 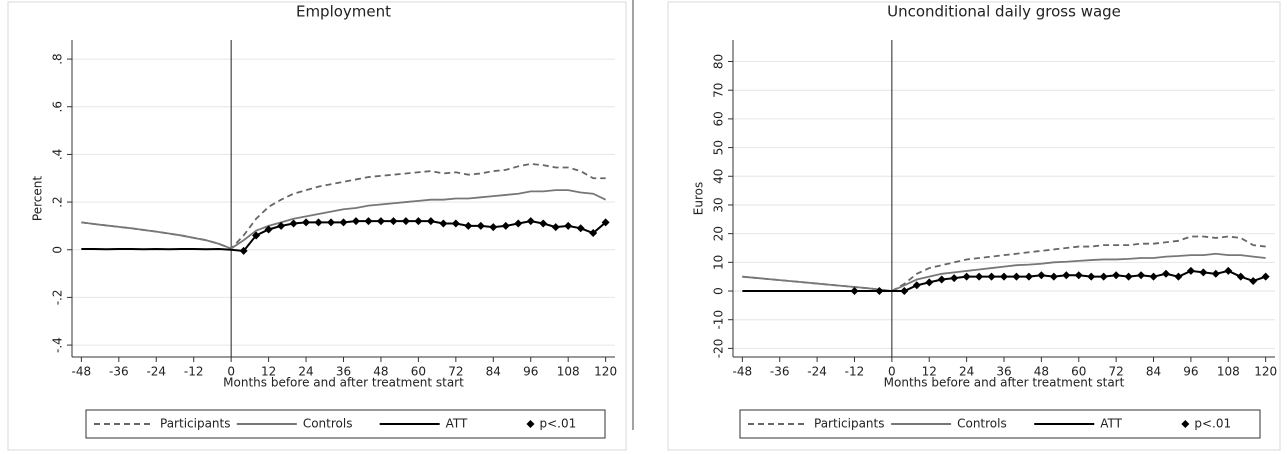 What do you see at coordinates (719, 204) in the screenshot?
I see `y-tick-label: 30` at bounding box center [719, 204].